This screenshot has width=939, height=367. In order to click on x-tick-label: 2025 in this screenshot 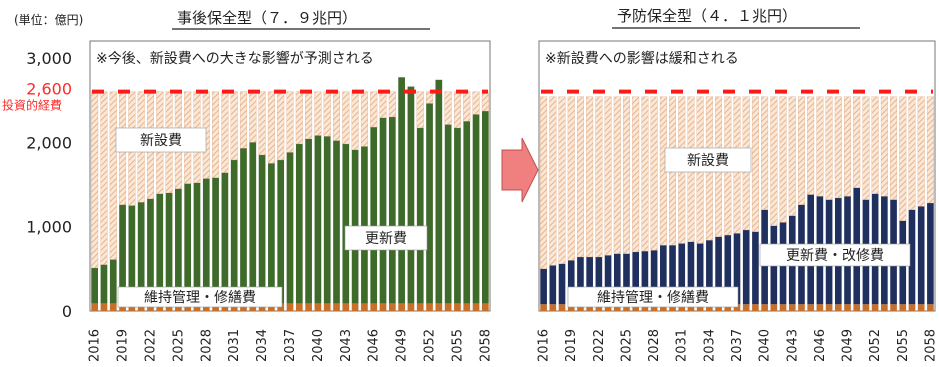, I will do `click(178, 345)`.